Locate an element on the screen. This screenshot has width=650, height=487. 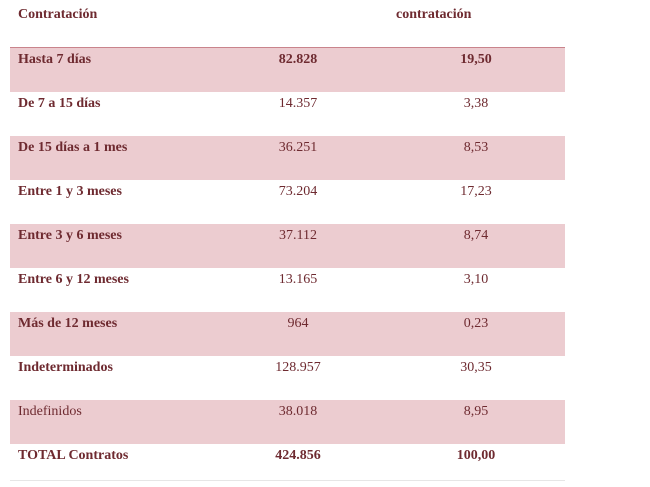
row-label: Indefinidos is located at coordinates (50, 411).